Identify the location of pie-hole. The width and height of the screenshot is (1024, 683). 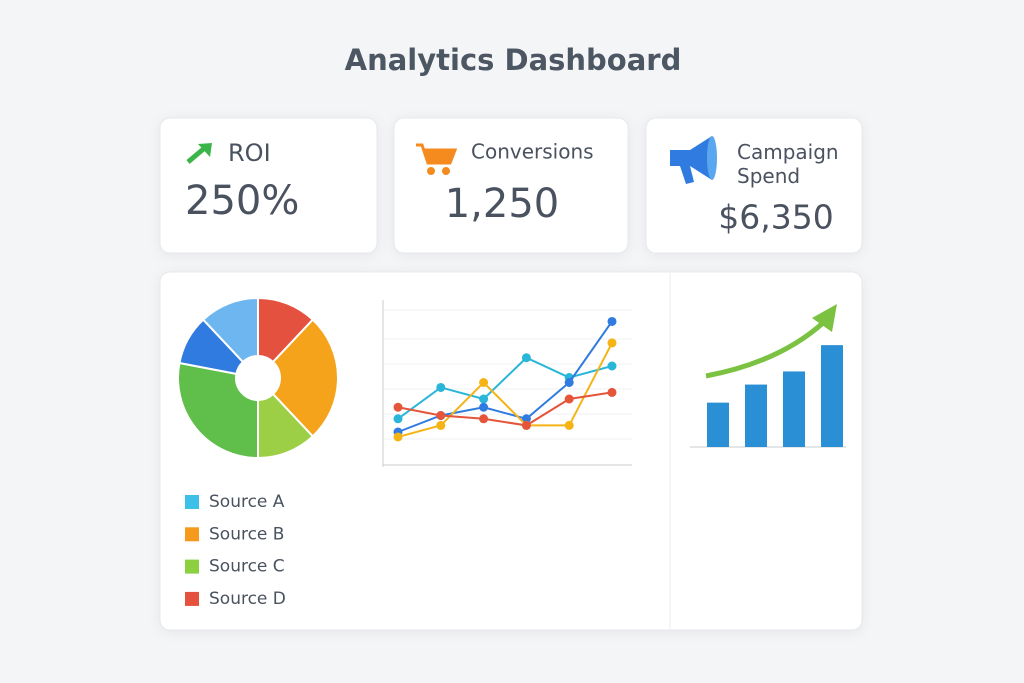
(258, 378).